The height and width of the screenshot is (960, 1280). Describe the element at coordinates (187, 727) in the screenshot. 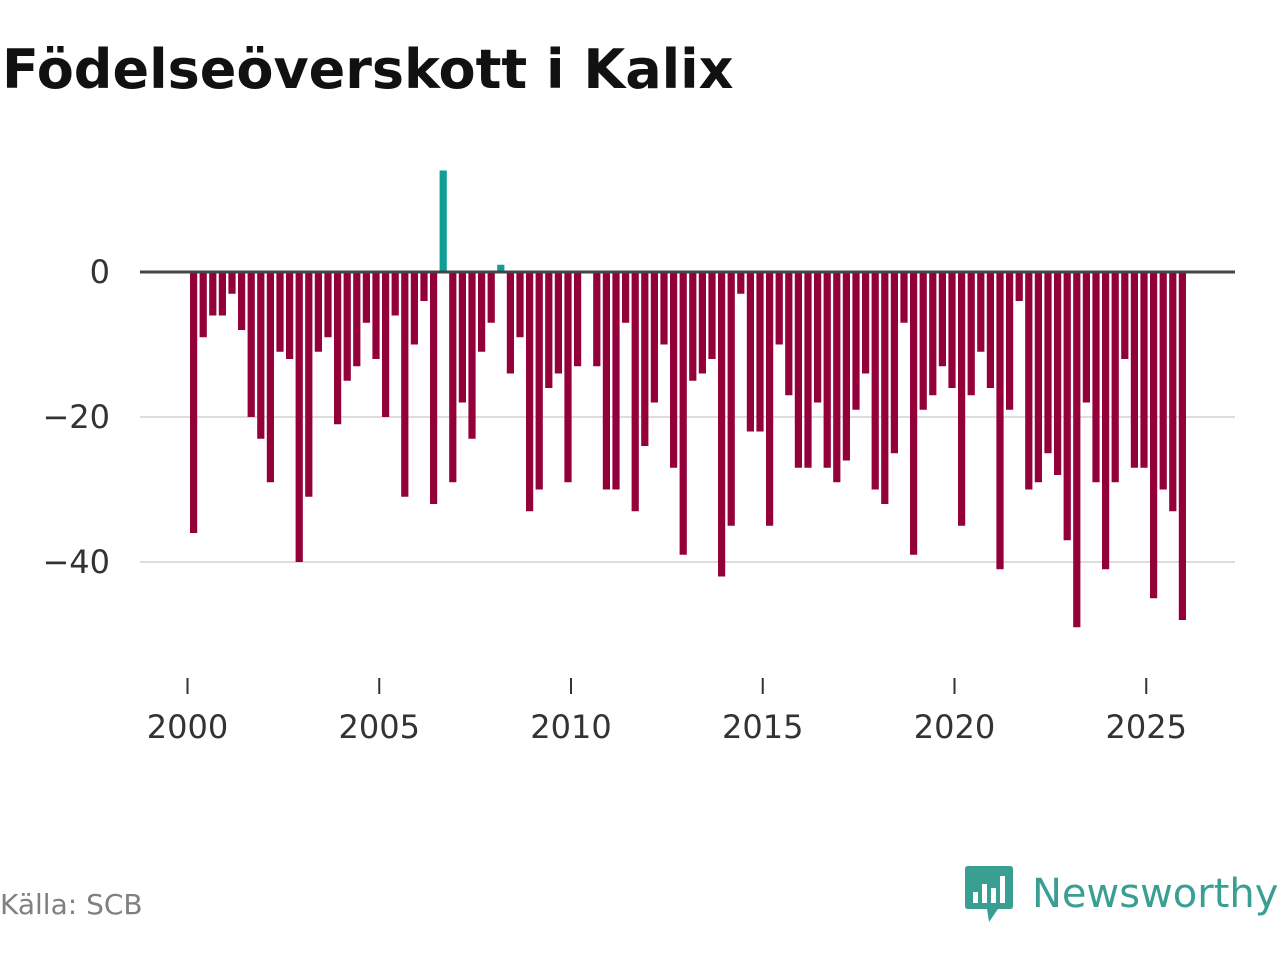

I see `x-tick-label: 2000` at that location.